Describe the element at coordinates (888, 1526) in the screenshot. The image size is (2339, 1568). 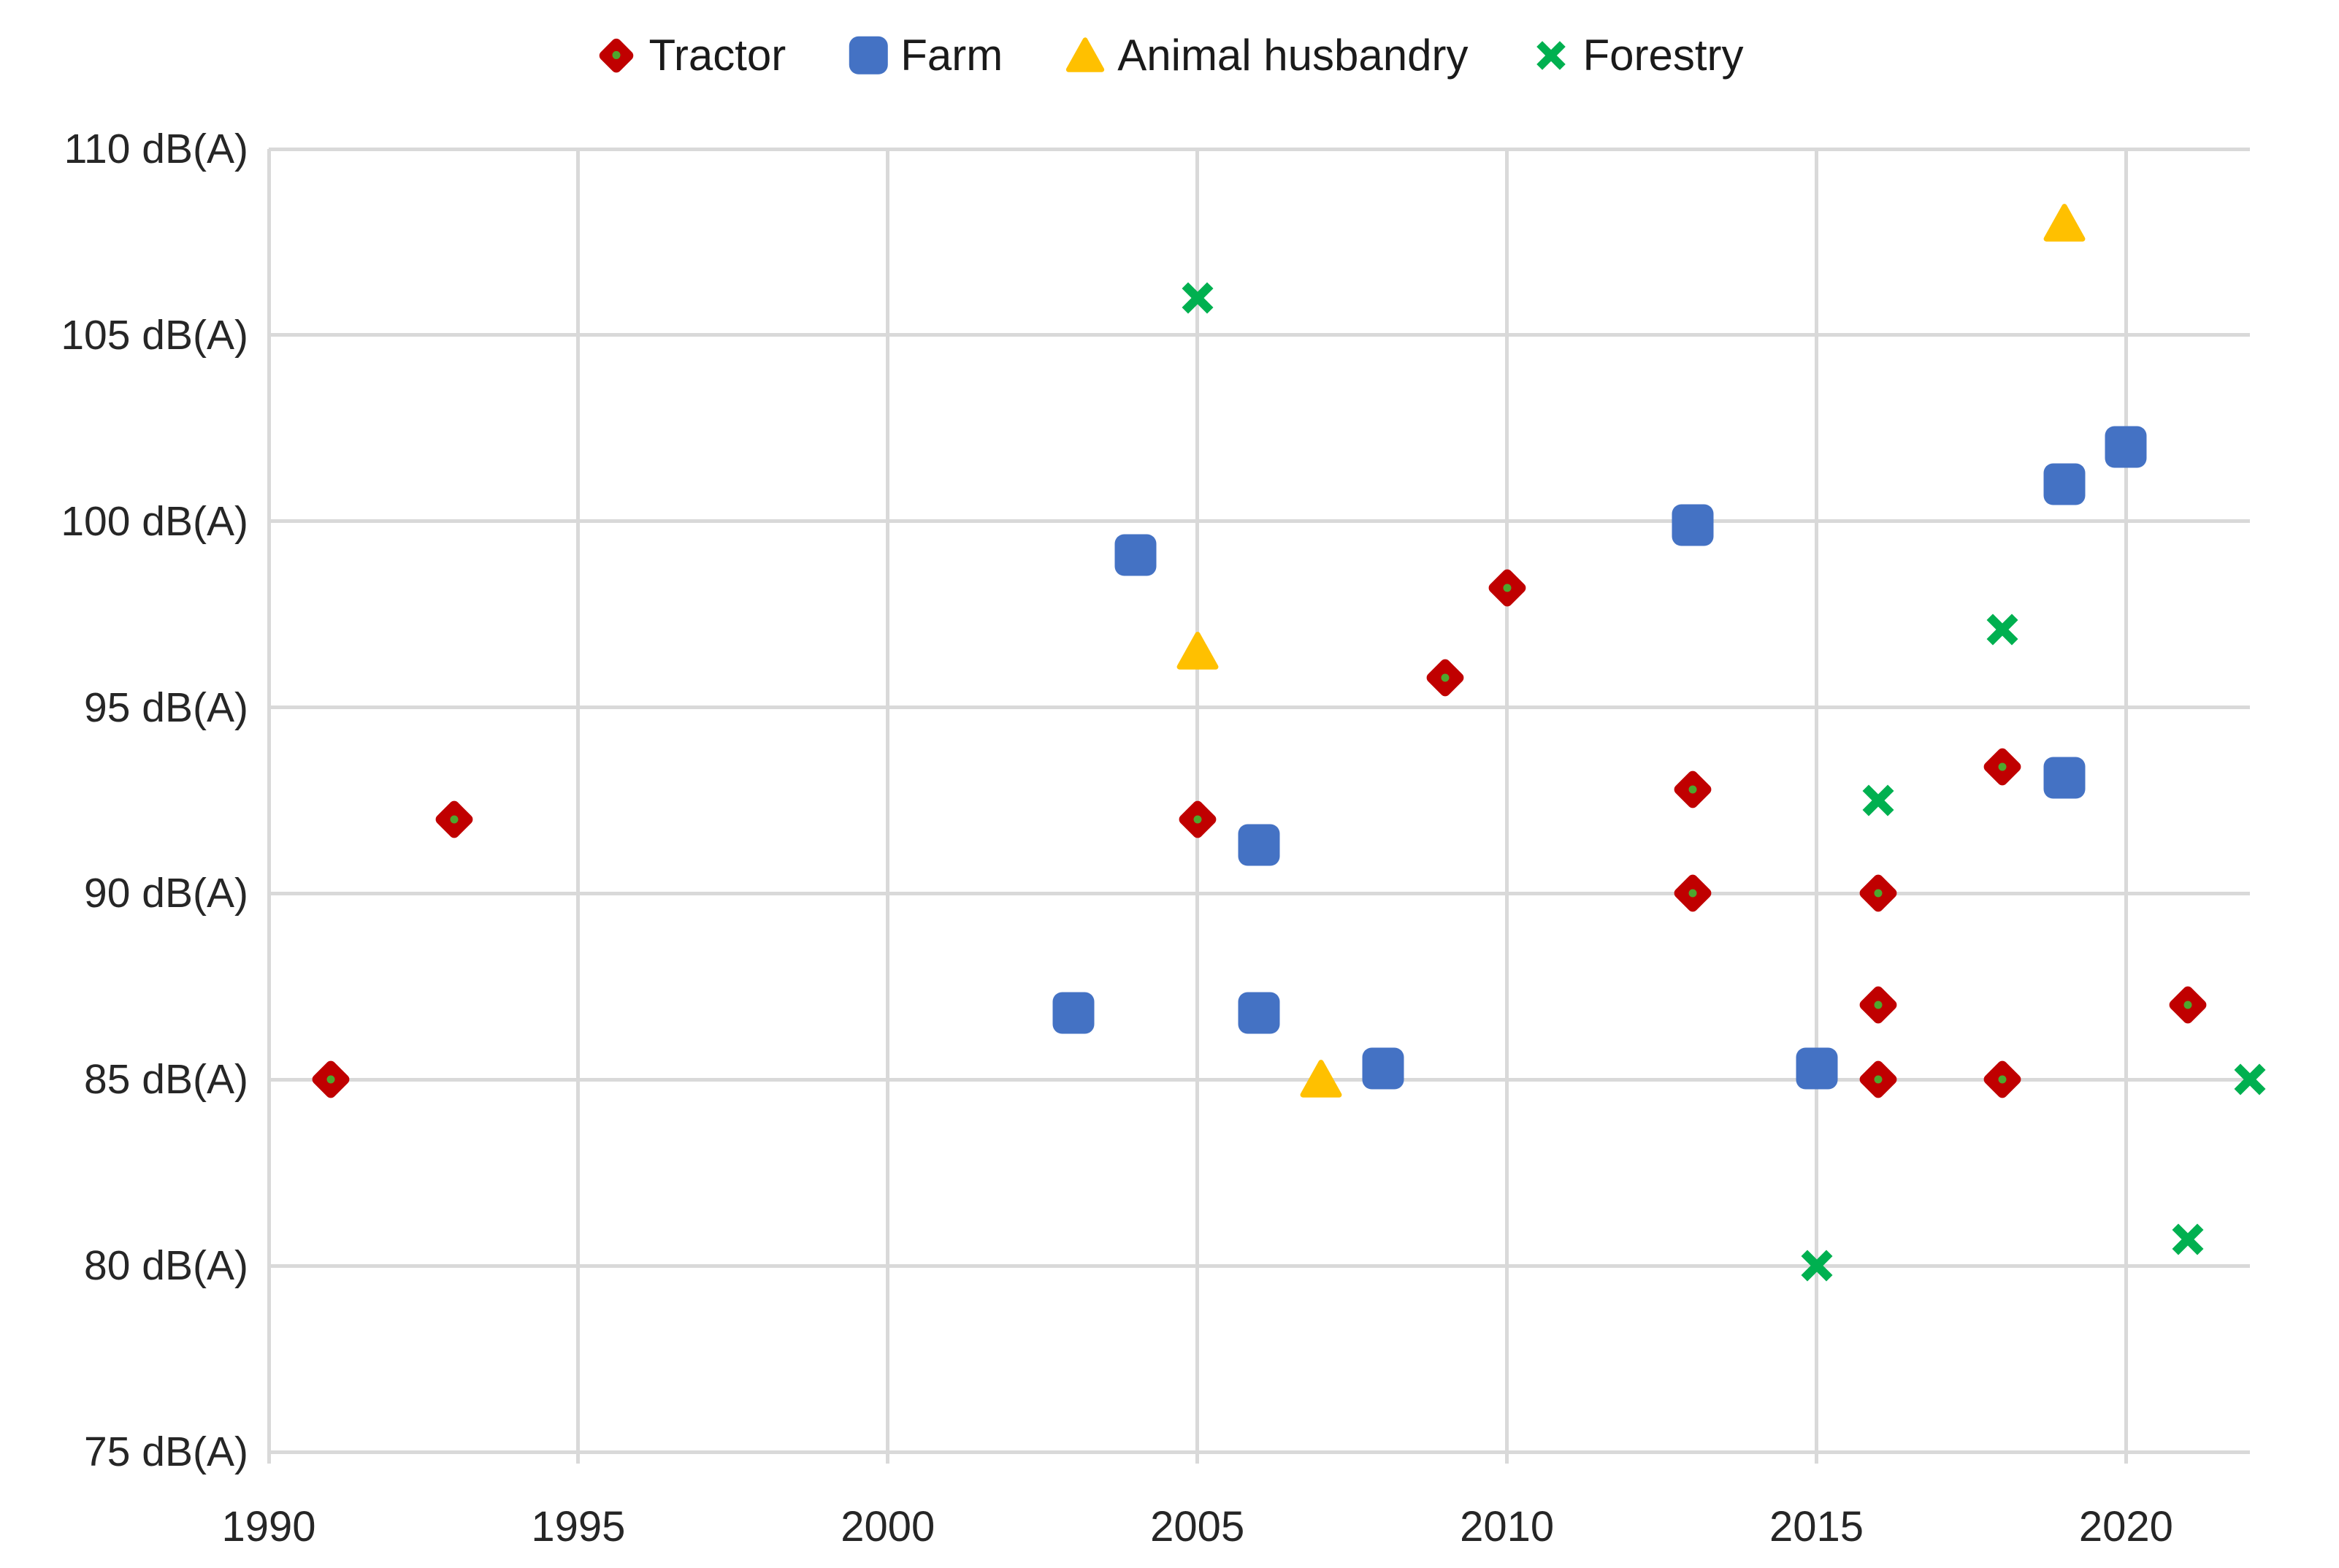
I see `x-tick-label: 2000` at that location.